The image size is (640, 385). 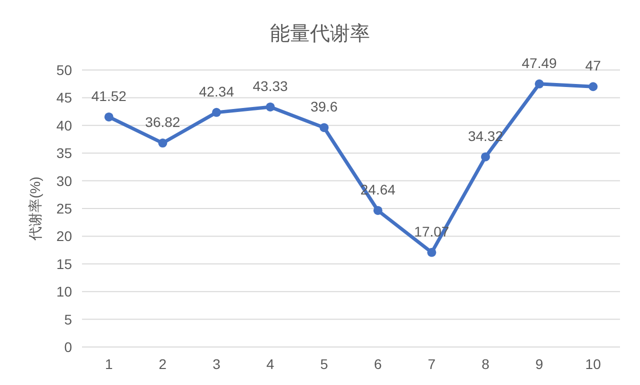 What do you see at coordinates (35, 209) in the screenshot?
I see `y-axis-title: 代谢率(%)` at bounding box center [35, 209].